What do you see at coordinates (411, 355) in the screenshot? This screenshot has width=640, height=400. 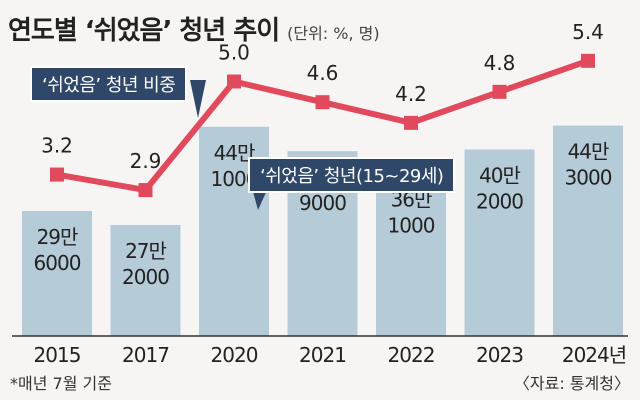 I see `x-tick-label-4: 2022` at bounding box center [411, 355].